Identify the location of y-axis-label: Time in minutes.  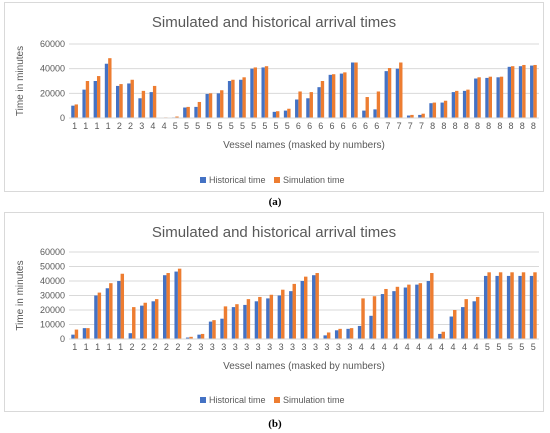
(20, 295).